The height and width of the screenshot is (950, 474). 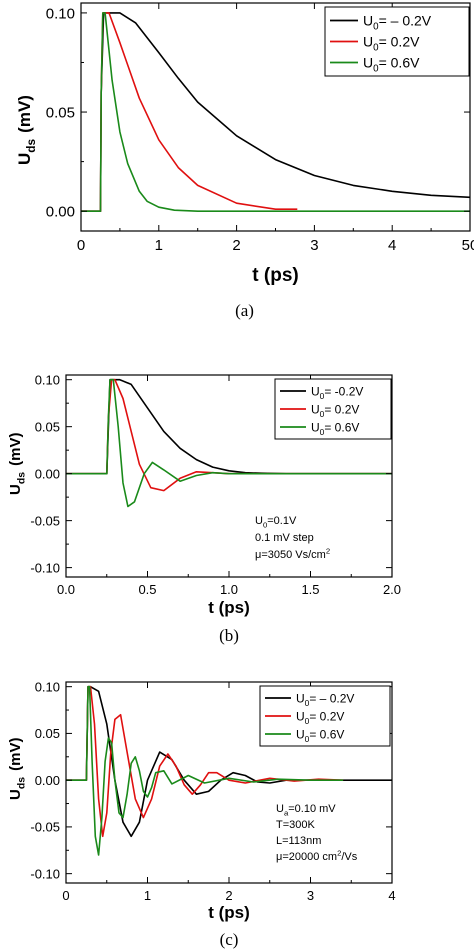 What do you see at coordinates (400, 42) in the screenshot?
I see `chart-a-legend-label-rest: = 0.2V` at bounding box center [400, 42].